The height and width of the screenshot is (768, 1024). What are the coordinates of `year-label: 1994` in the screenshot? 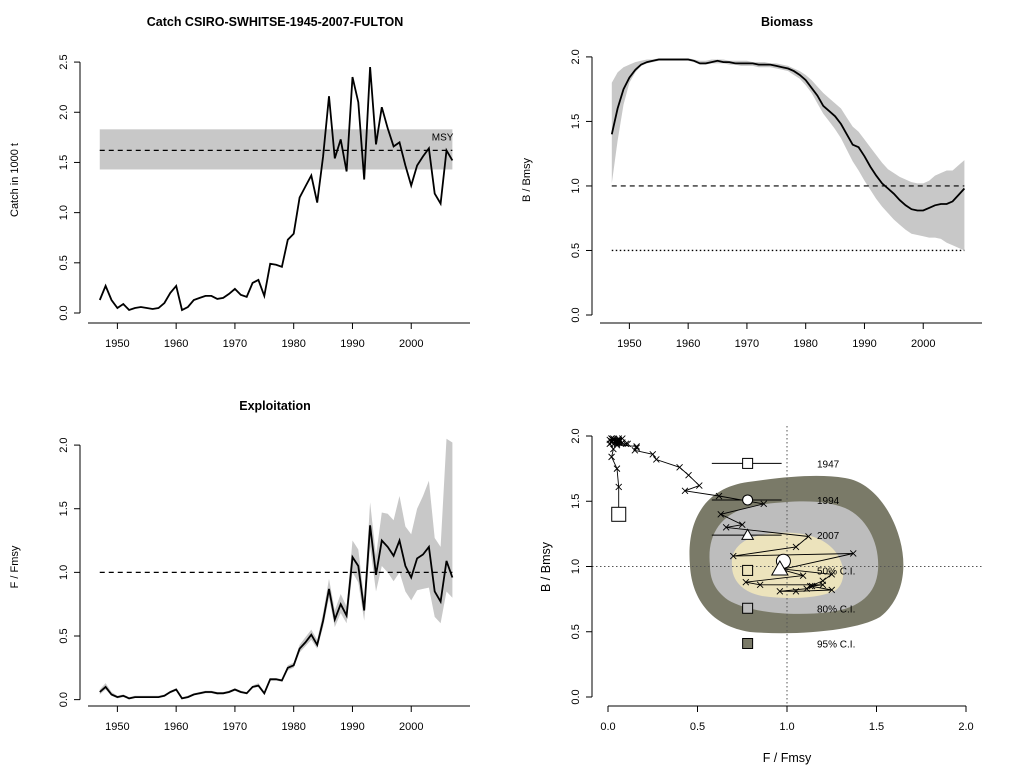 It's located at (828, 501).